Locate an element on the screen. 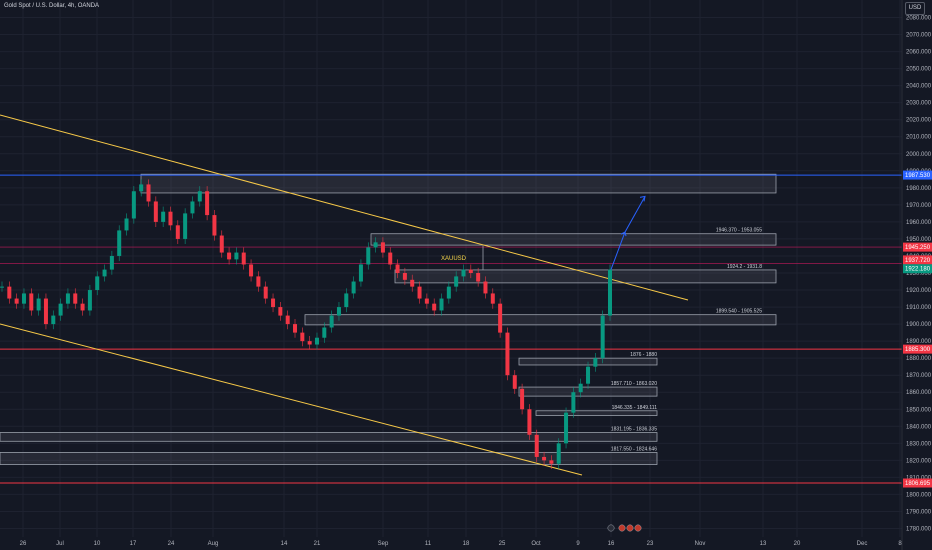  price-tick-label: 2060.000 is located at coordinates (919, 53).